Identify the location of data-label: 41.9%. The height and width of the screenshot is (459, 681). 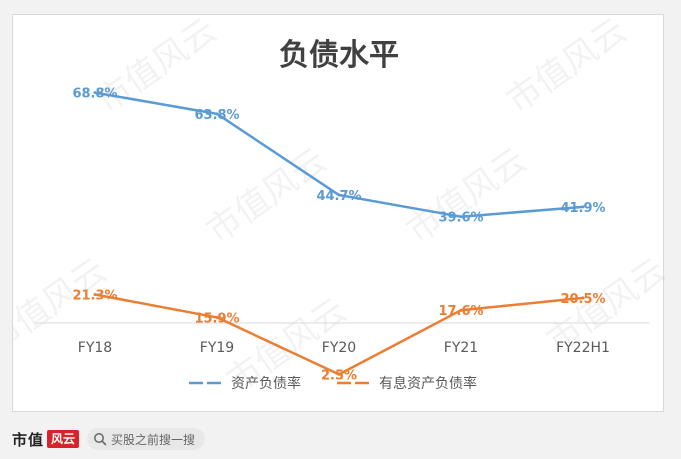
(582, 208).